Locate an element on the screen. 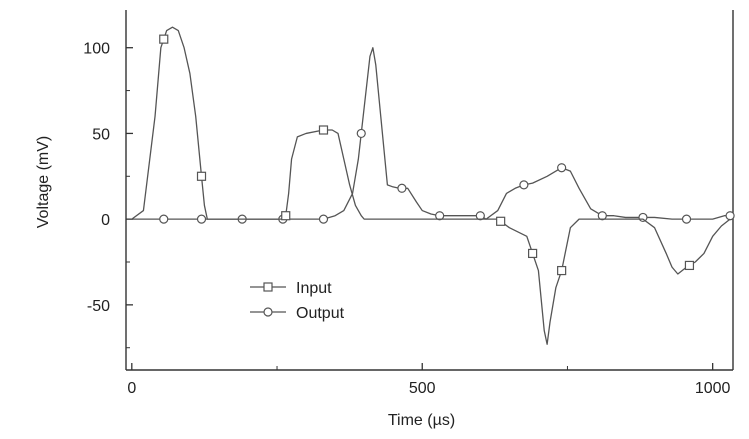  legend-item-input: Input is located at coordinates (291, 288).